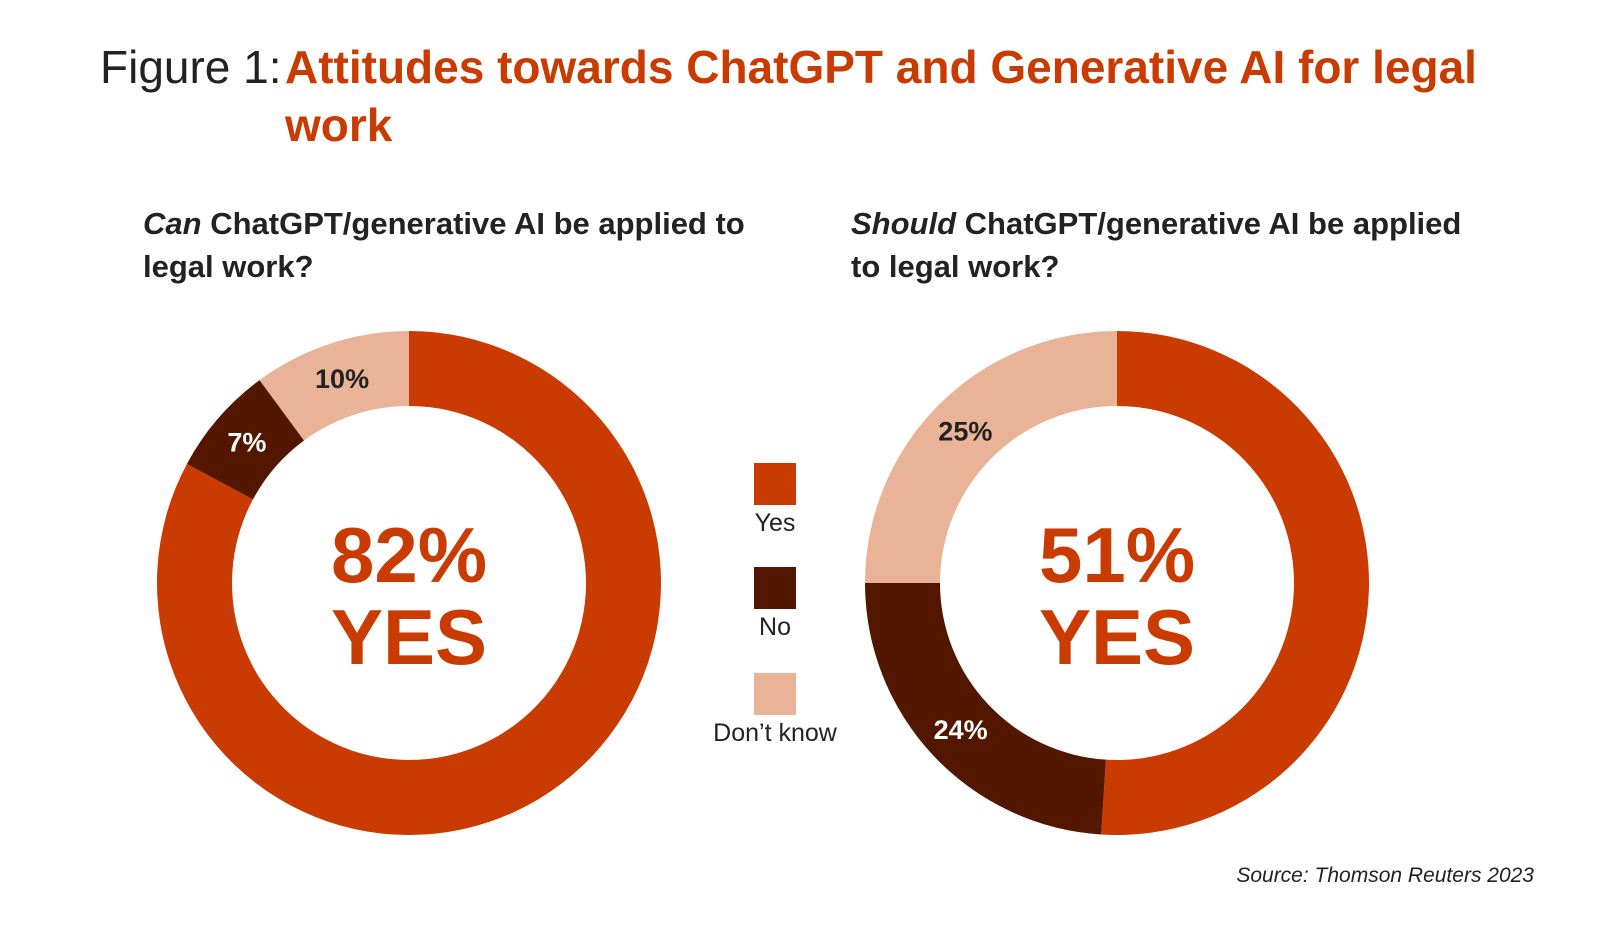 This screenshot has width=1600, height=950. Describe the element at coordinates (1235, 583) in the screenshot. I see `donut-slice-yes` at that location.